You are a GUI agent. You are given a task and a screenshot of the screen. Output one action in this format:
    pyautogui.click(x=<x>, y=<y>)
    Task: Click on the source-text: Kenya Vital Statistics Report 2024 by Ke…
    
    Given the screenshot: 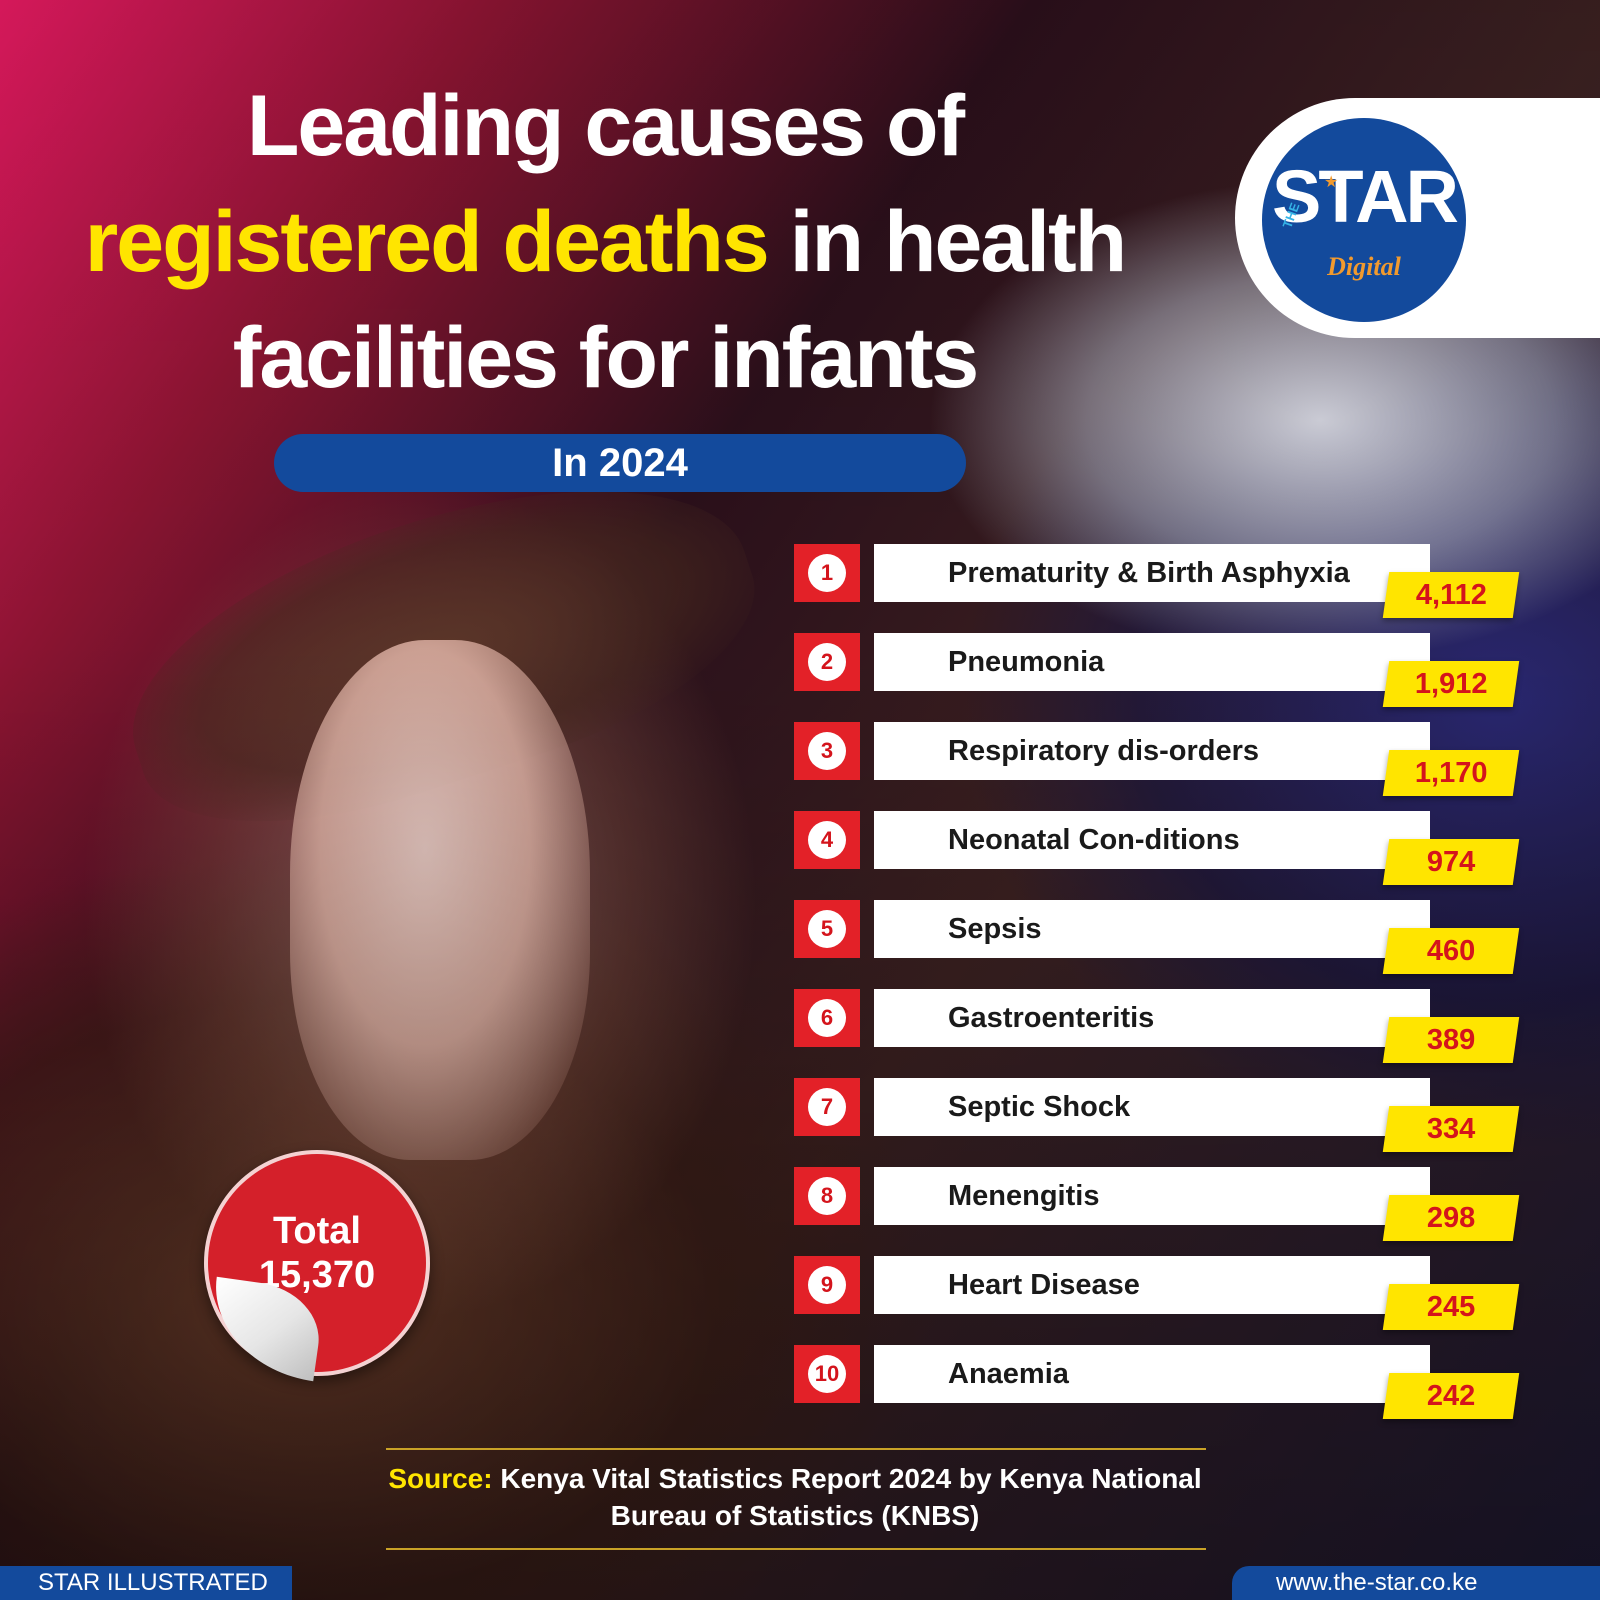 What is the action you would take?
    pyautogui.click(x=847, y=1497)
    